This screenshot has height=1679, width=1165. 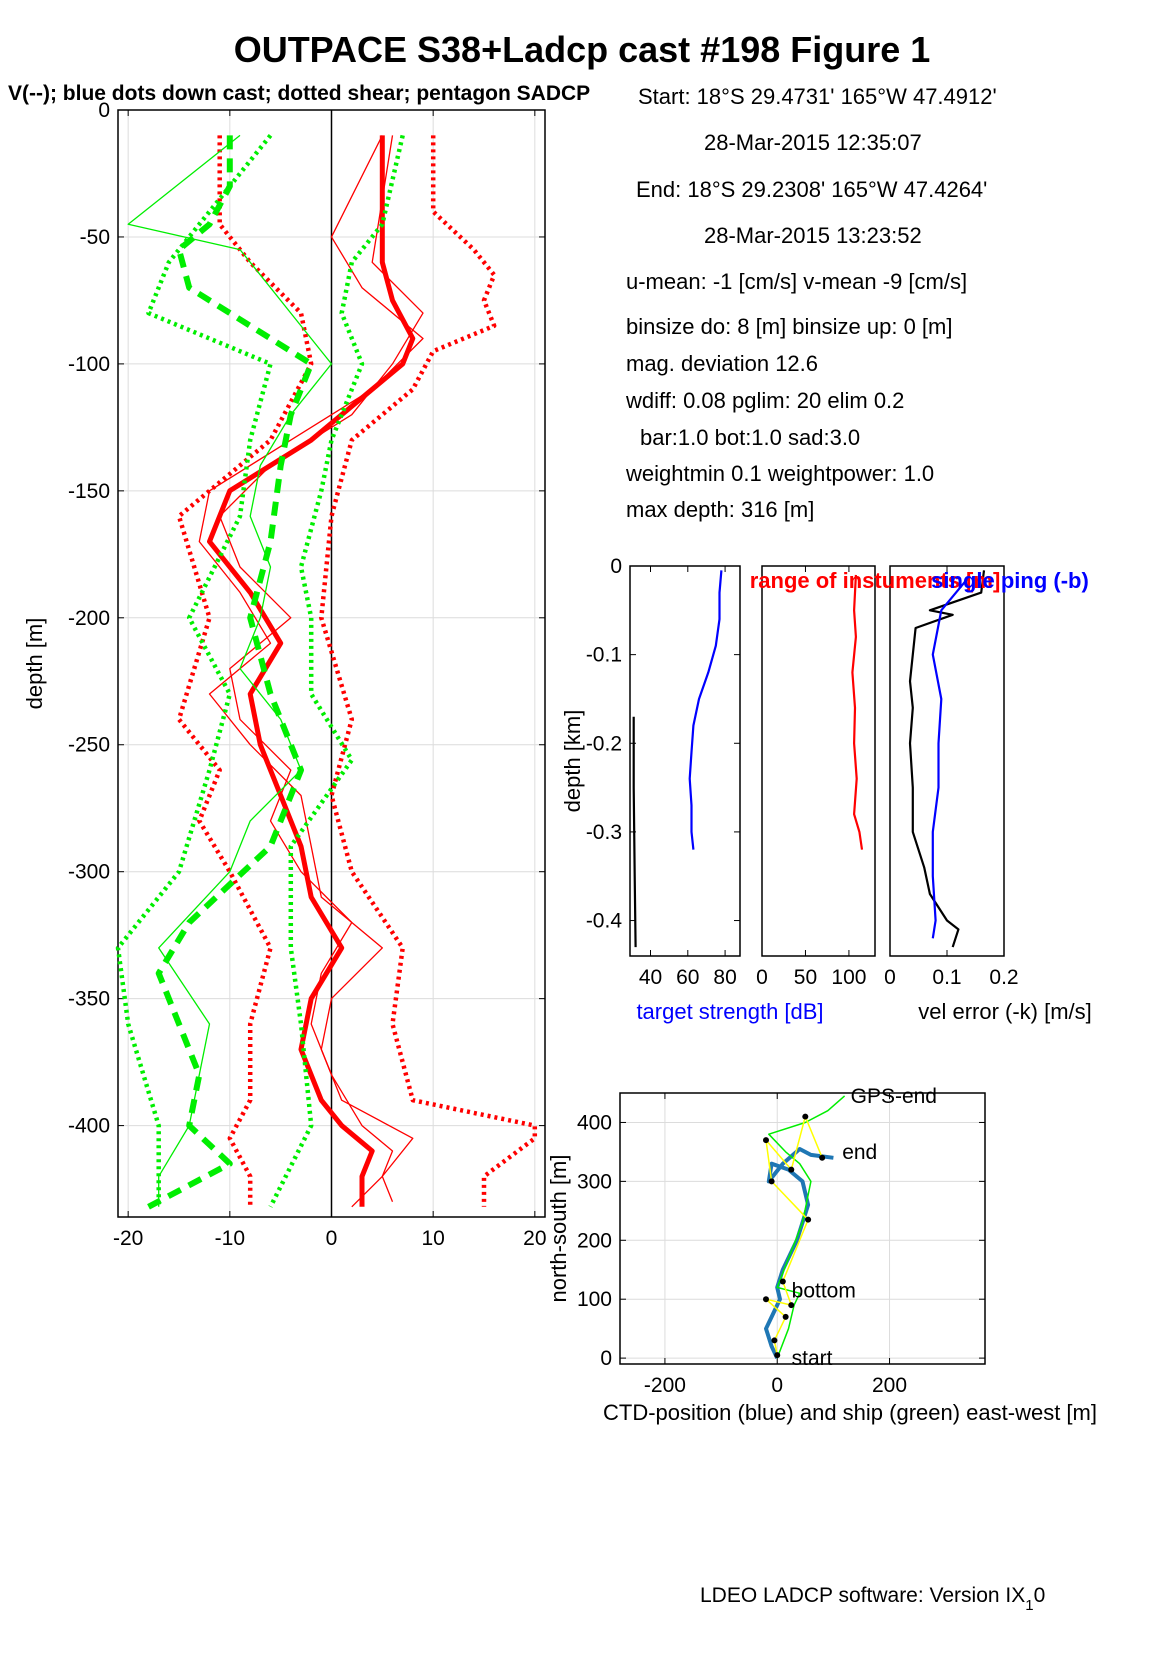 What do you see at coordinates (813, 142) in the screenshot?
I see `info-start-time: 28-Mar-2015 12:35:07` at bounding box center [813, 142].